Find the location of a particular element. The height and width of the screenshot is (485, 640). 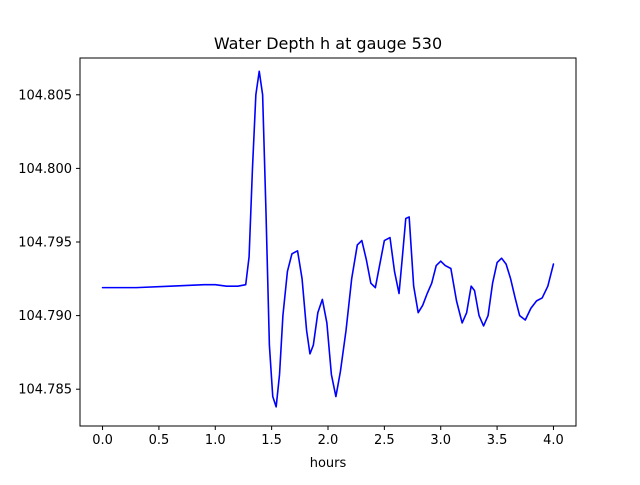

y-tick-label: 104.790 is located at coordinates (45, 316).